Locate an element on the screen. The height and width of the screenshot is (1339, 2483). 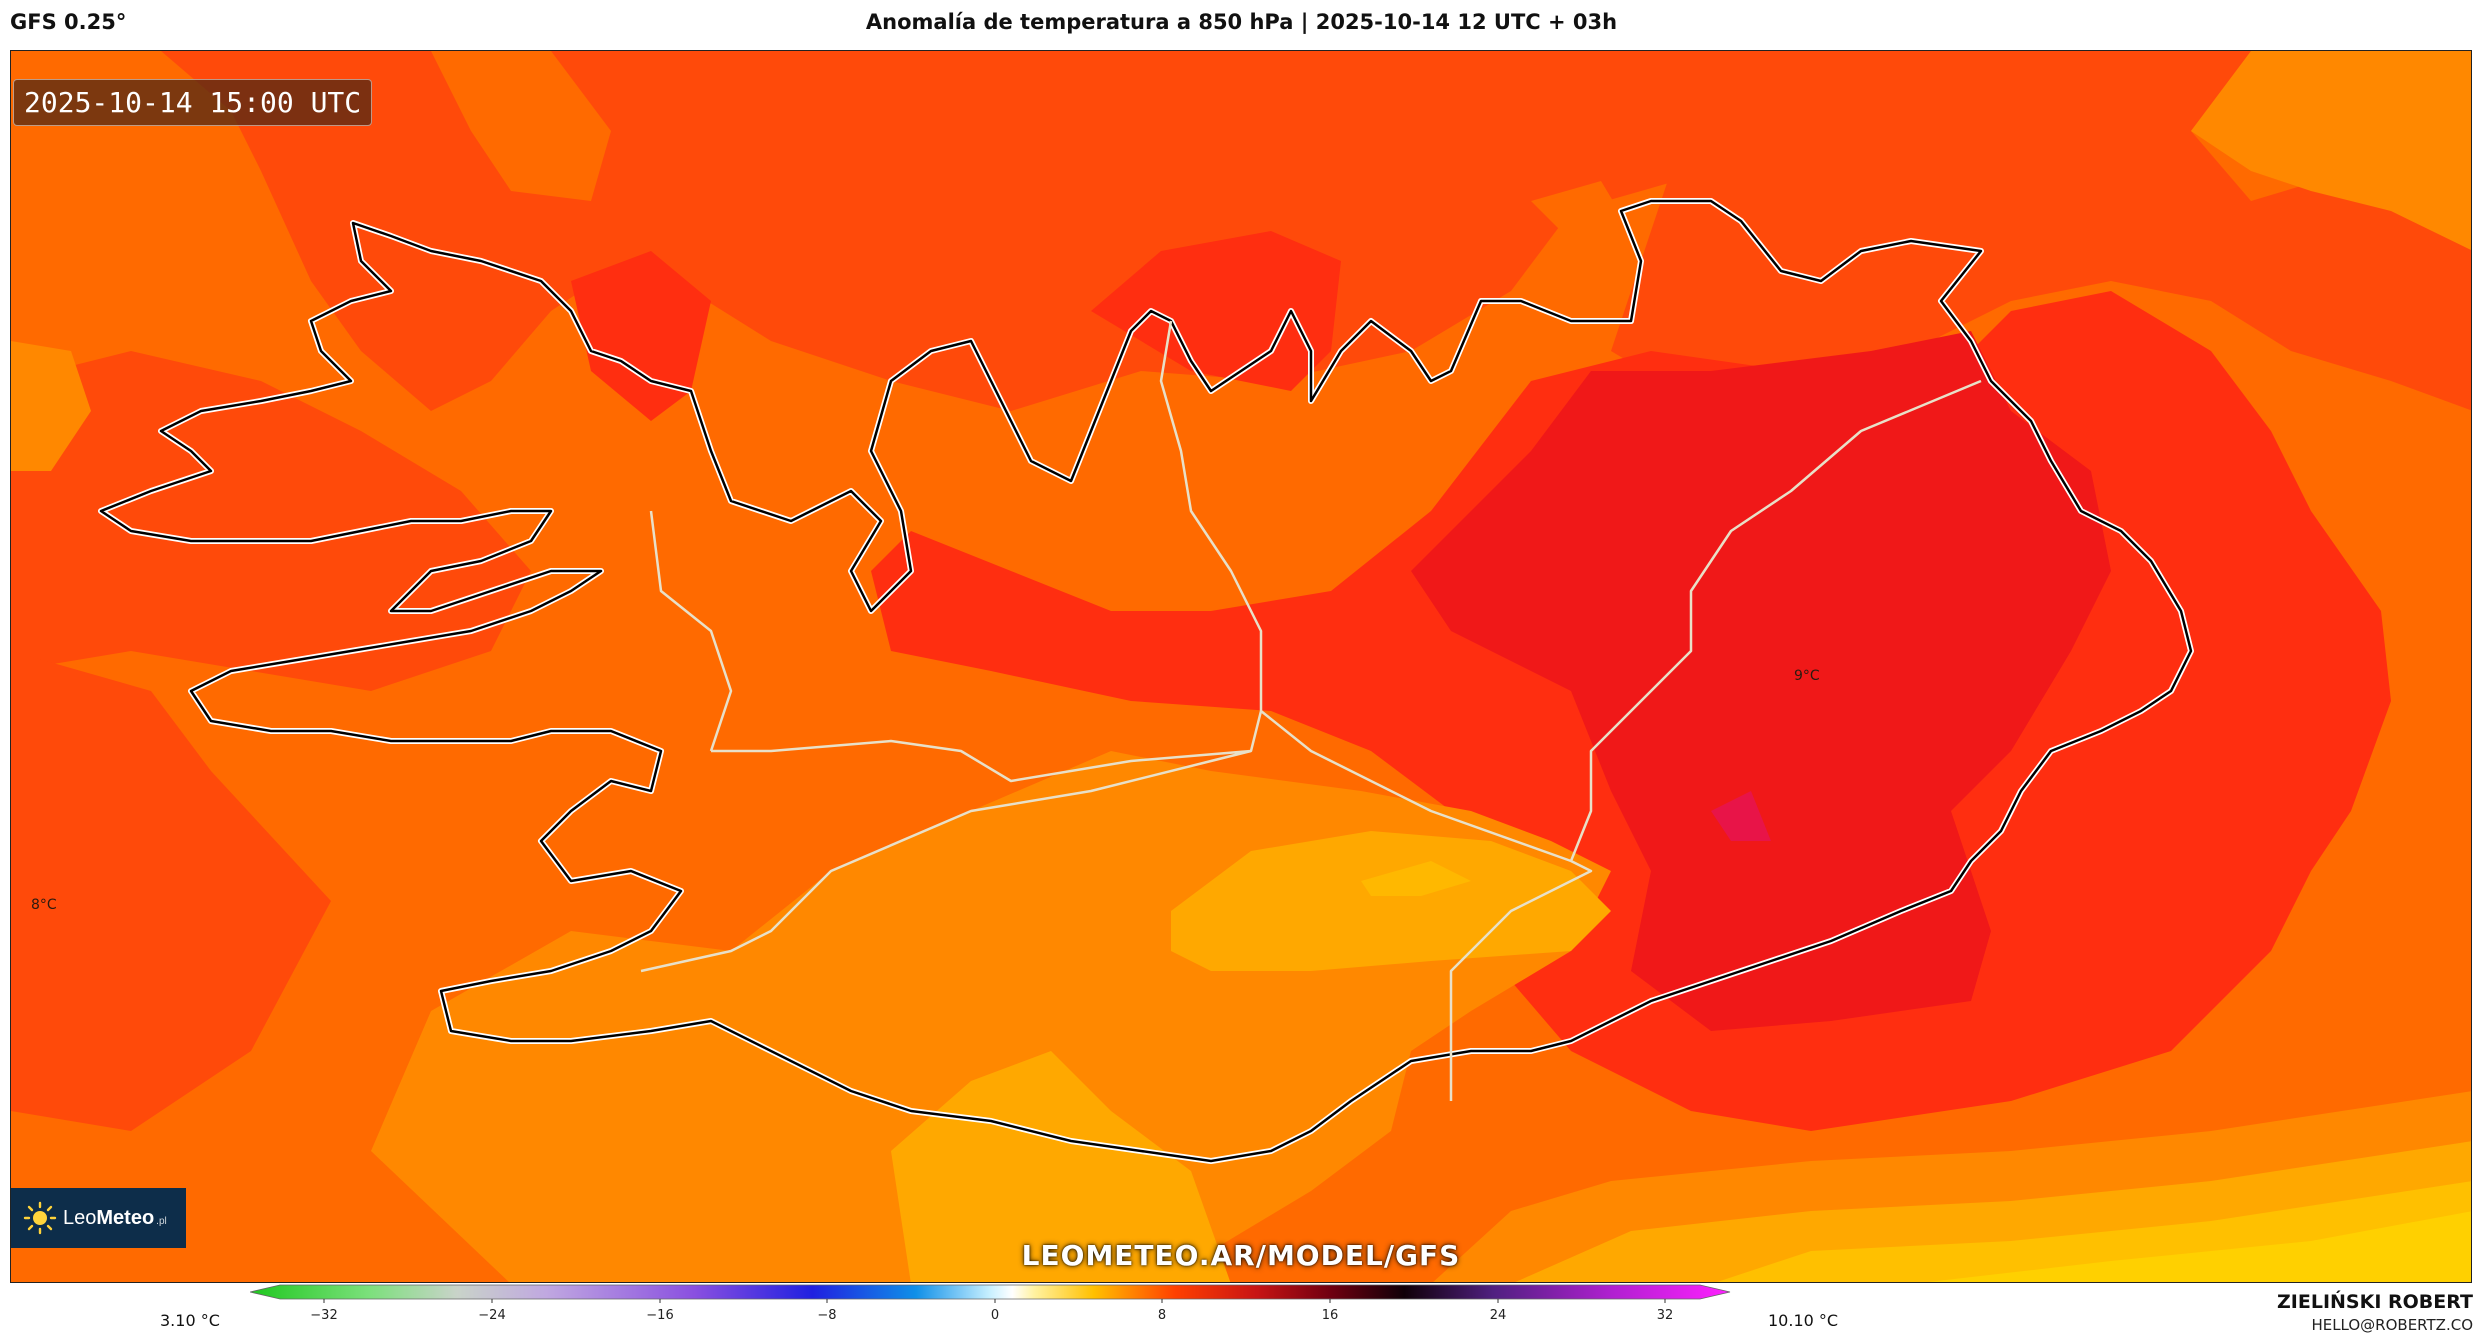
legend-tick: 24 is located at coordinates (1498, 1315).